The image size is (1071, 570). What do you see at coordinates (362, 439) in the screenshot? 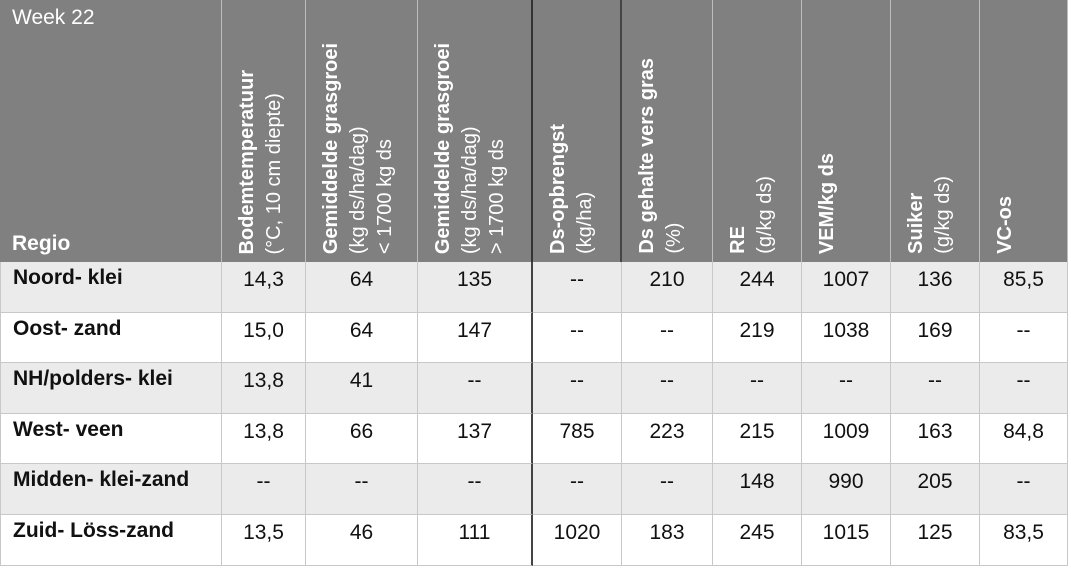
I see `data-cell: 66` at bounding box center [362, 439].